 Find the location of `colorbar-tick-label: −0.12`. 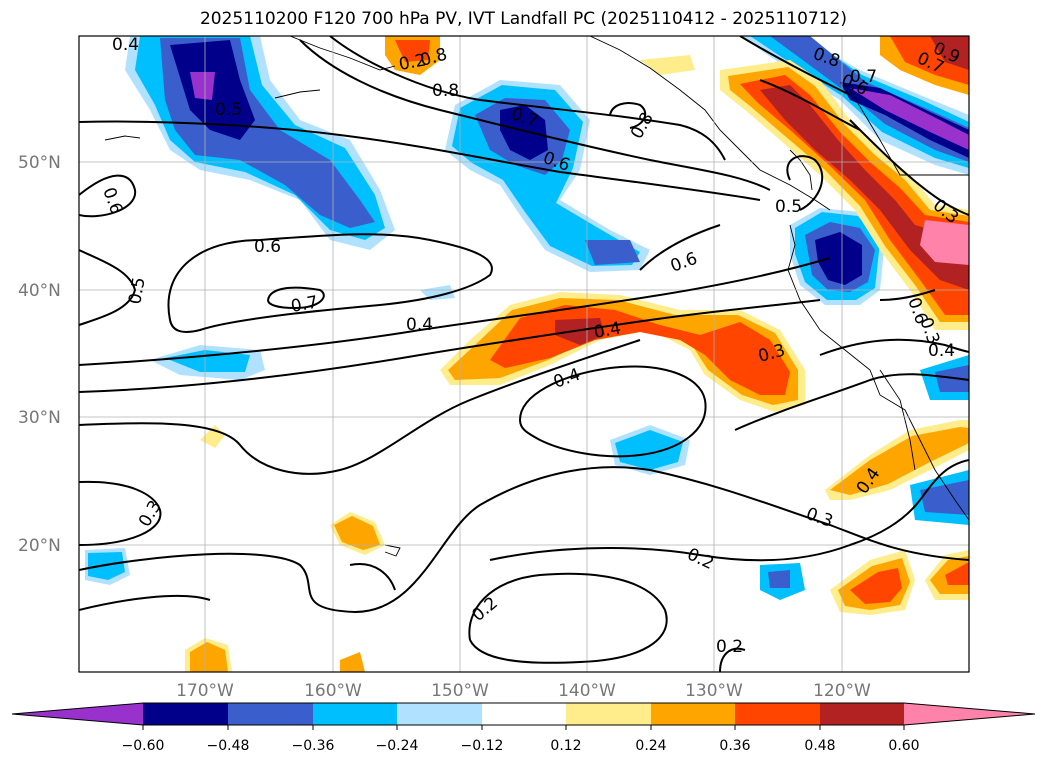

colorbar-tick-label: −0.12 is located at coordinates (482, 746).